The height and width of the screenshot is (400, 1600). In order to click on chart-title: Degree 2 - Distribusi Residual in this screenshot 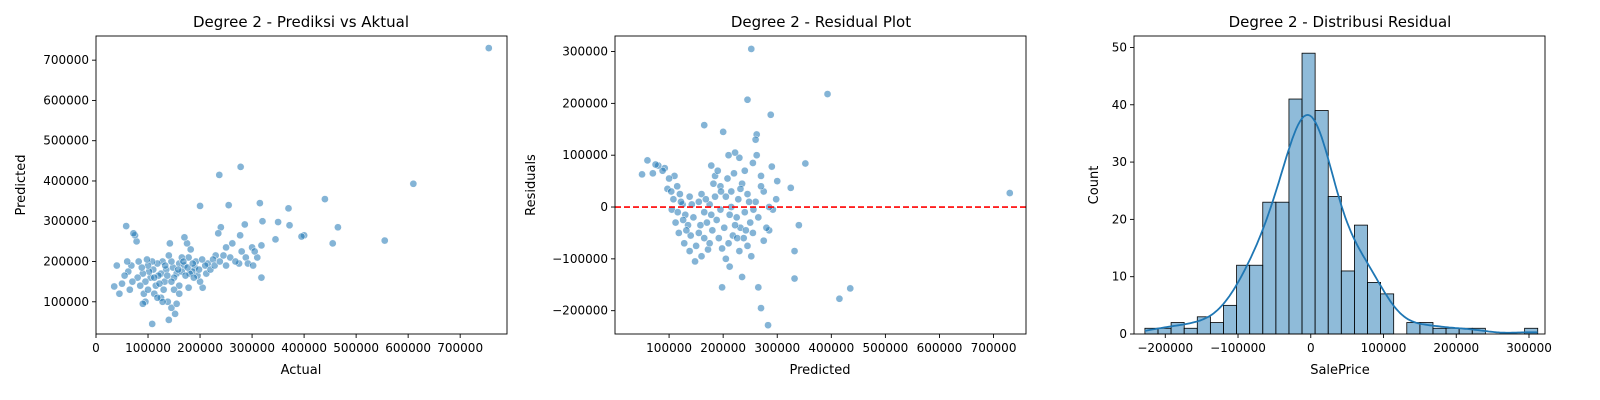, I will do `click(1340, 22)`.